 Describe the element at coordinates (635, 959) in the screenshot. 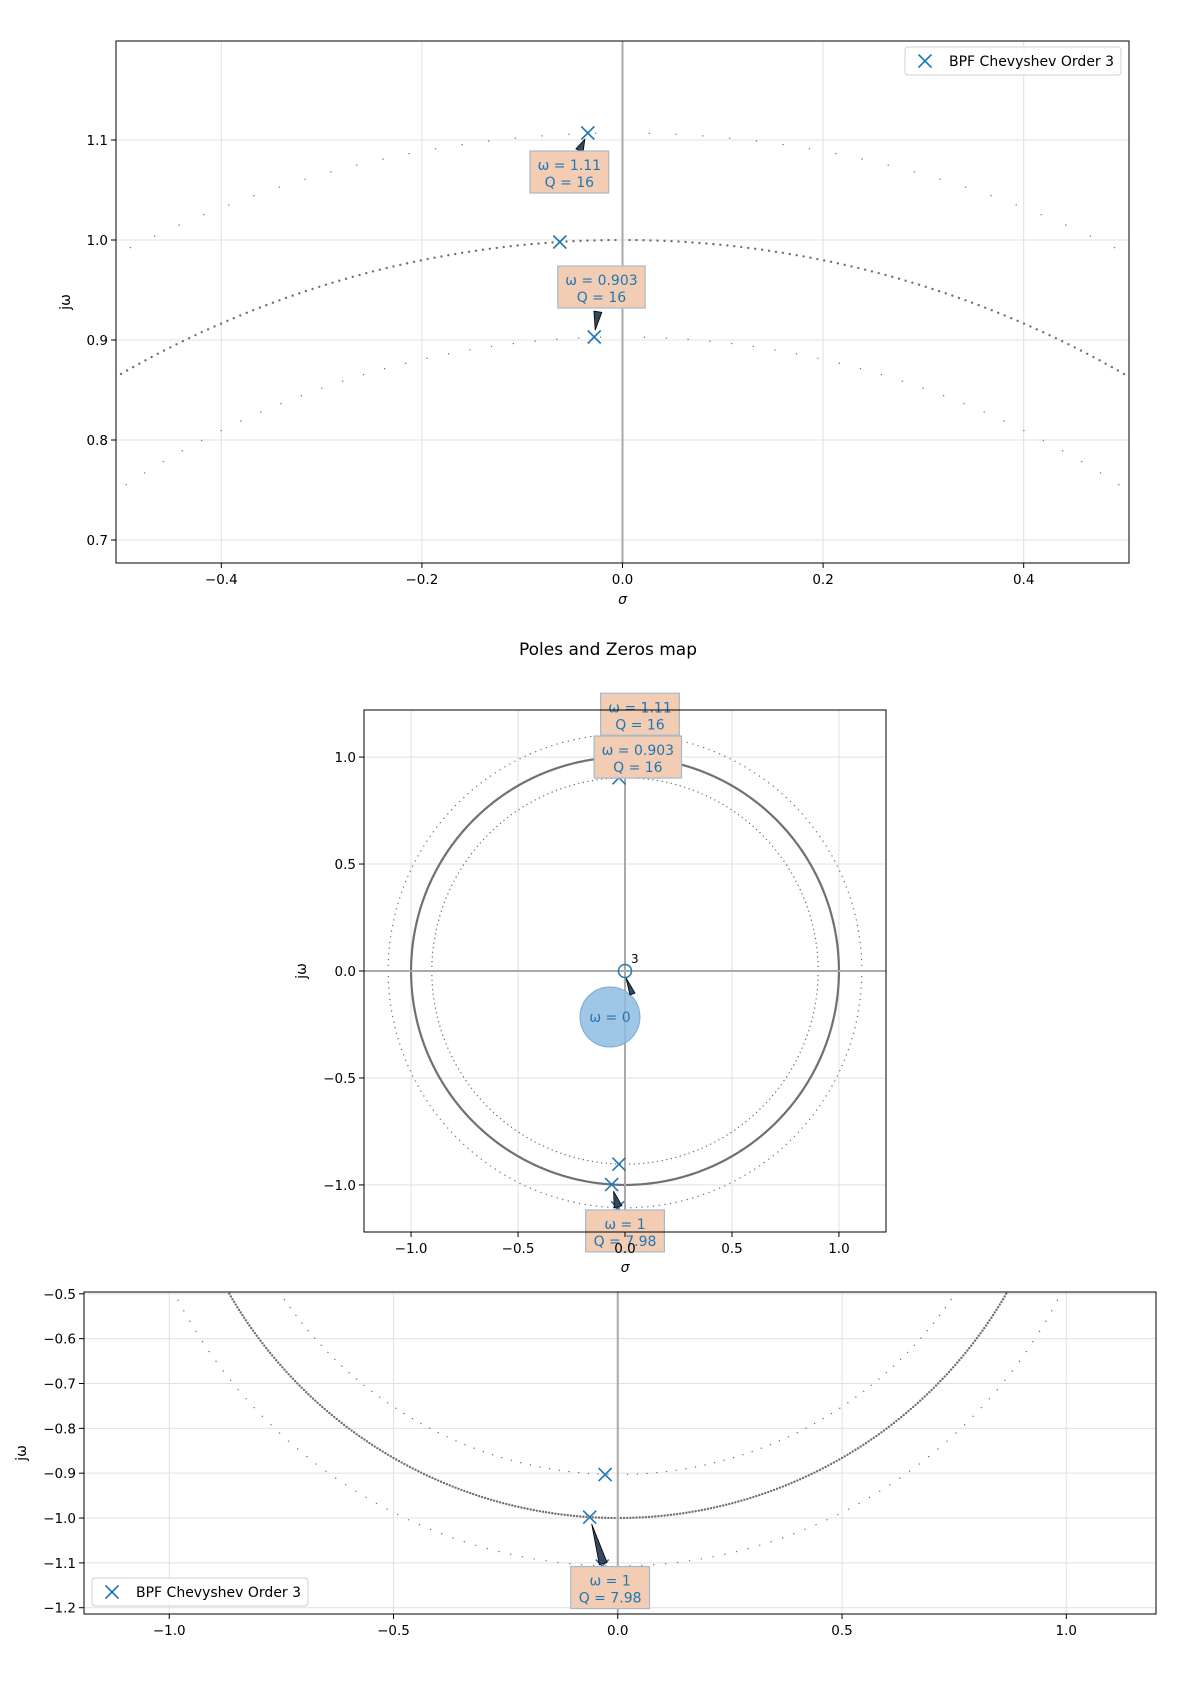

I see `zero-multiplicity: 3` at that location.